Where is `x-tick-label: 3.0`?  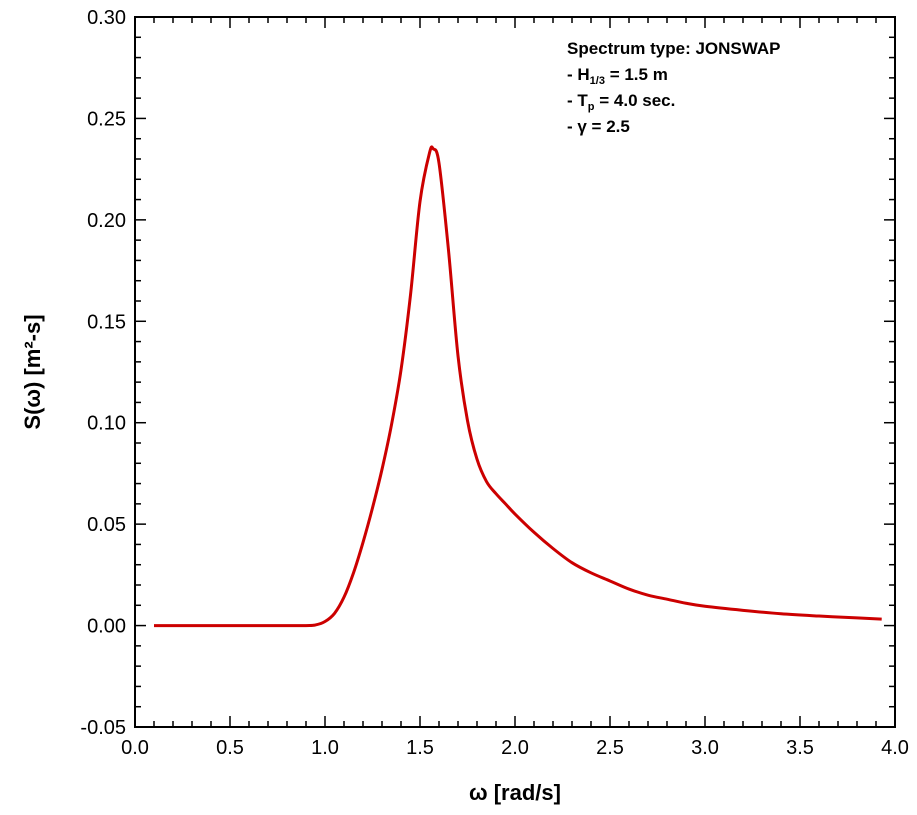
x-tick-label: 3.0 is located at coordinates (705, 748).